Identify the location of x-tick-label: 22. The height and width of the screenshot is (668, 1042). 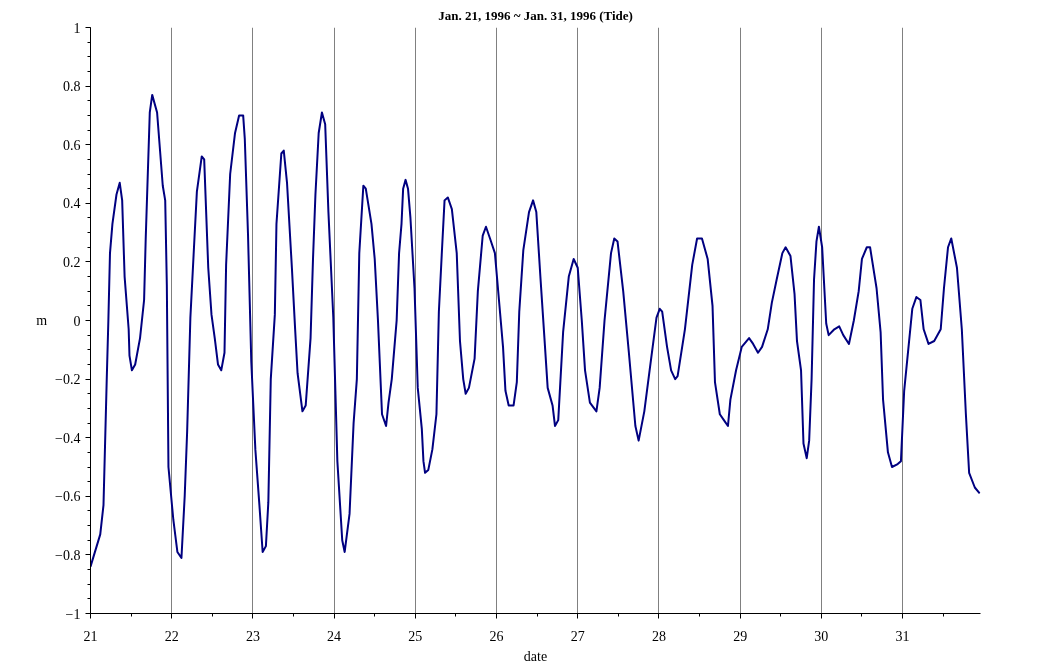
(171, 636).